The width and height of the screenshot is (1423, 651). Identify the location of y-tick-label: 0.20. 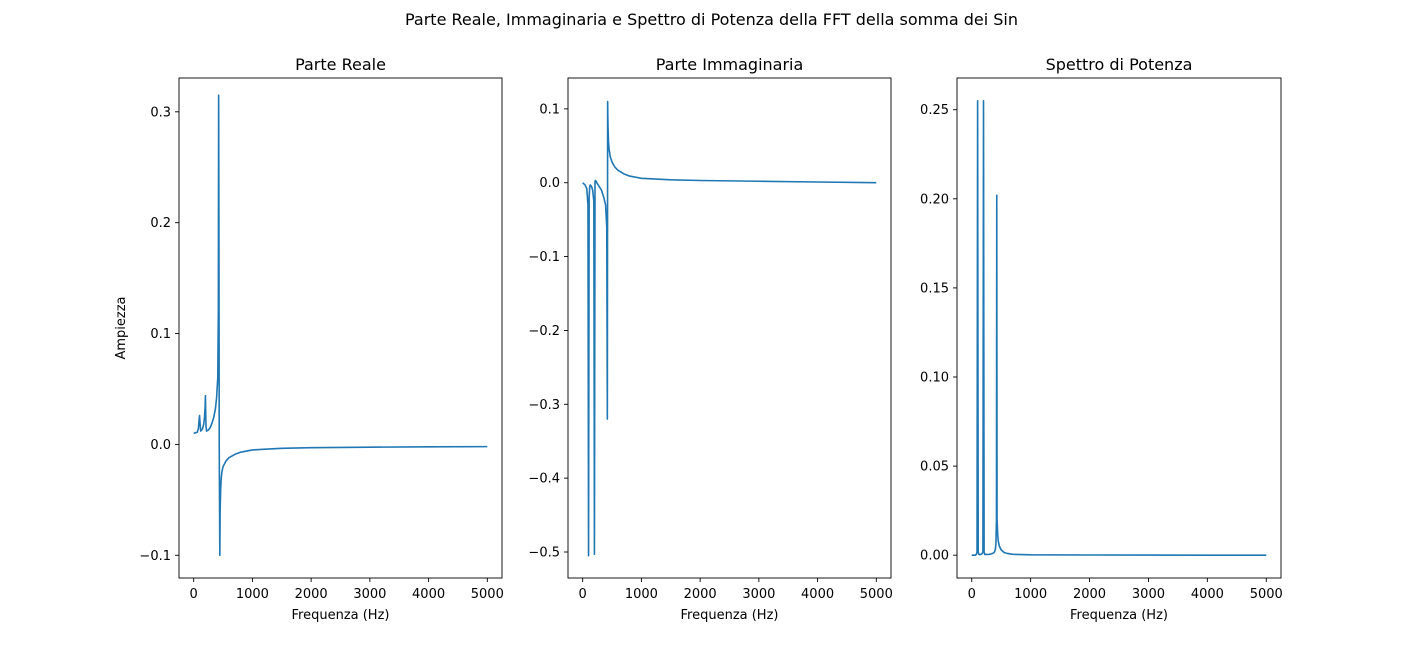
(934, 199).